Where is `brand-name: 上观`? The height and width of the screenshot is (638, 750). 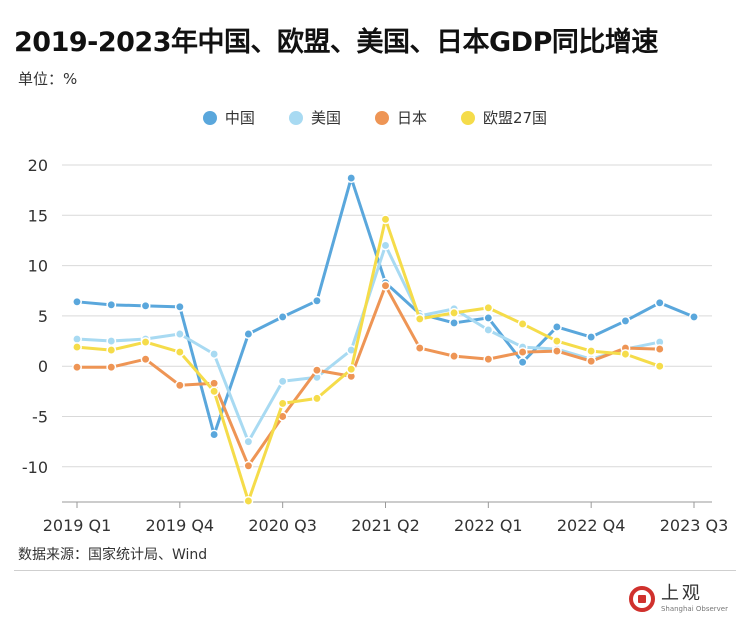 brand-name: 上观 is located at coordinates (681, 593).